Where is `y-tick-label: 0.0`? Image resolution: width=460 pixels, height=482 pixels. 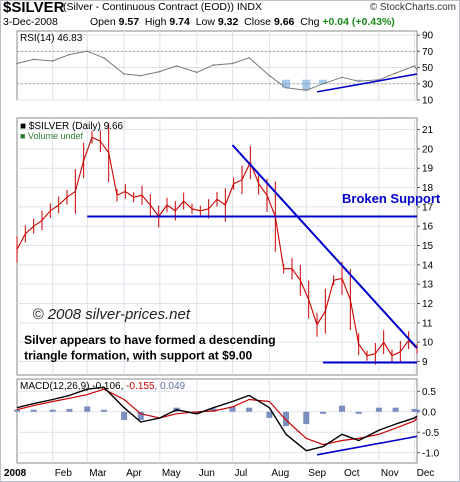
y-tick-label: 0.0 is located at coordinates (429, 412).